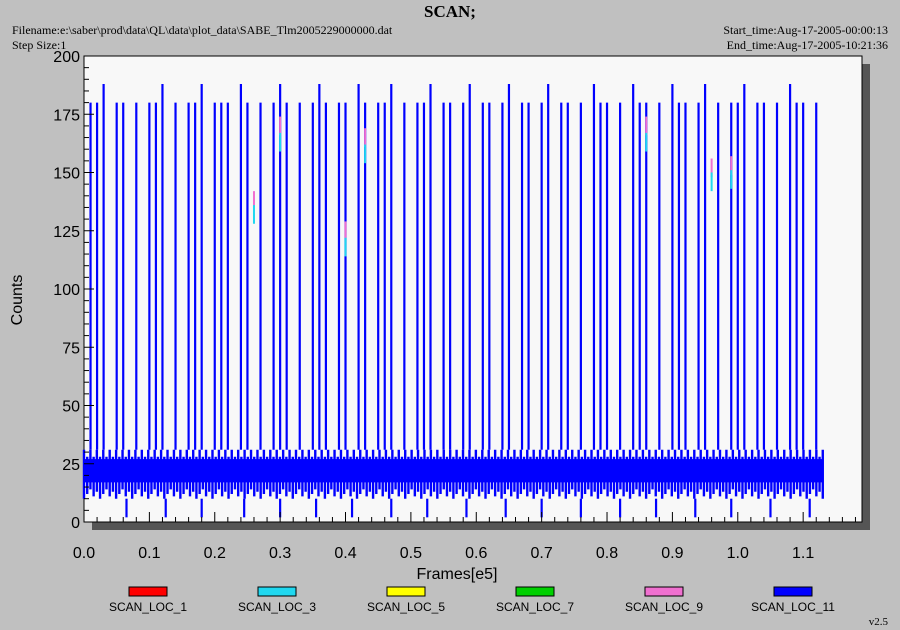 The height and width of the screenshot is (630, 900). I want to click on y-tick-label: 50, so click(71, 407).